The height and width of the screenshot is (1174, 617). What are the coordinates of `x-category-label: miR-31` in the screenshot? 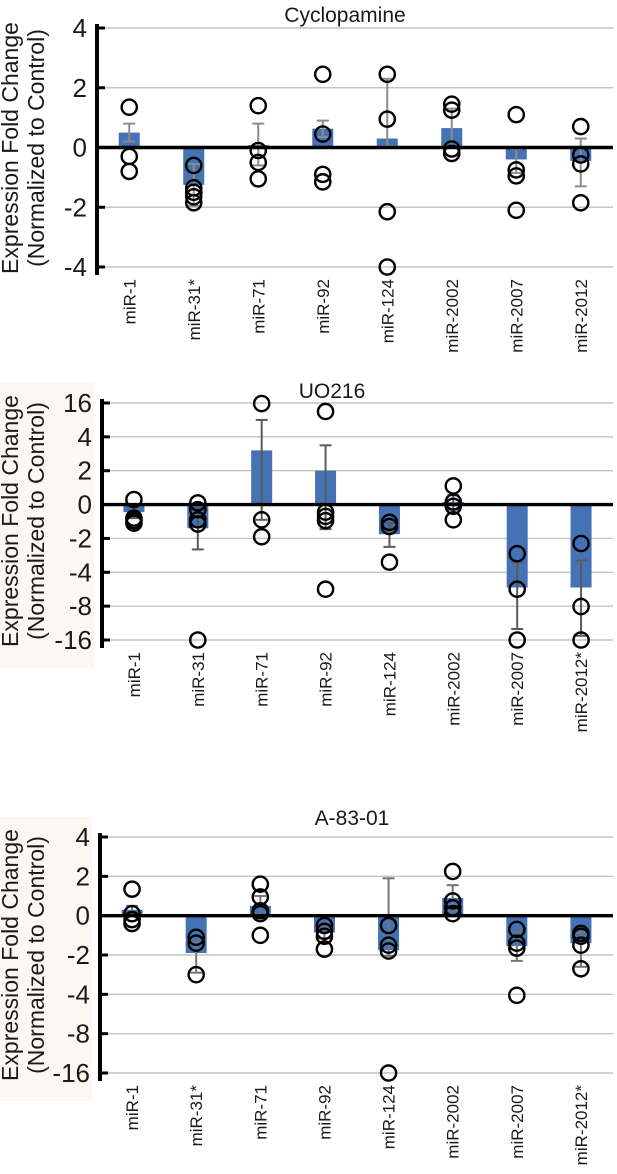 It's located at (198, 679).